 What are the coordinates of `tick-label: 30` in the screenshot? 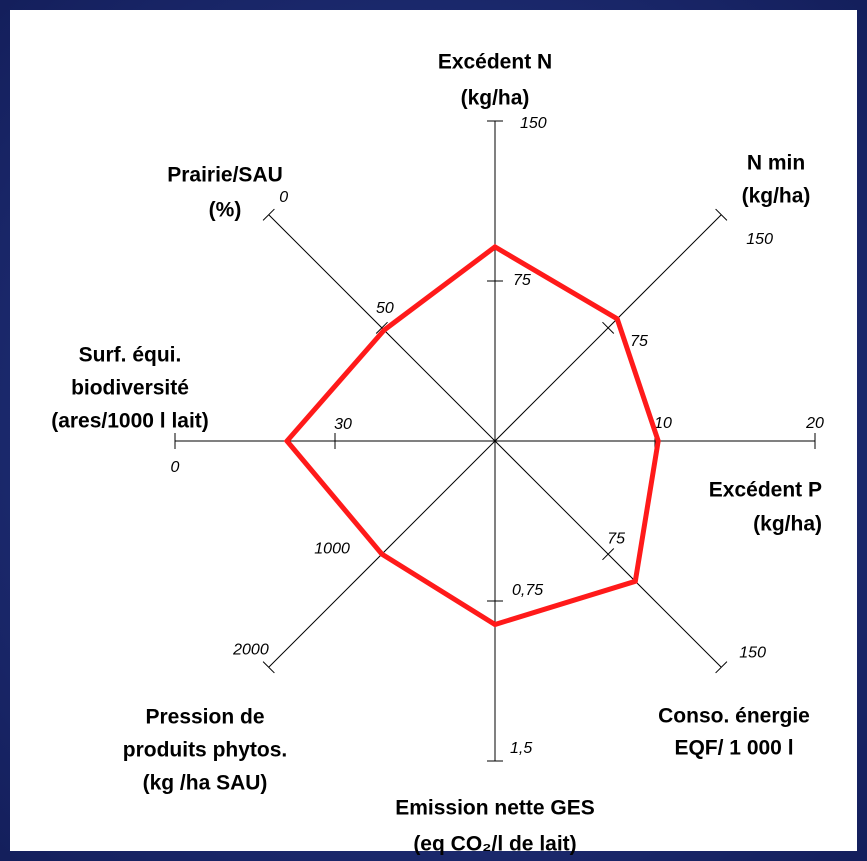 It's located at (343, 424).